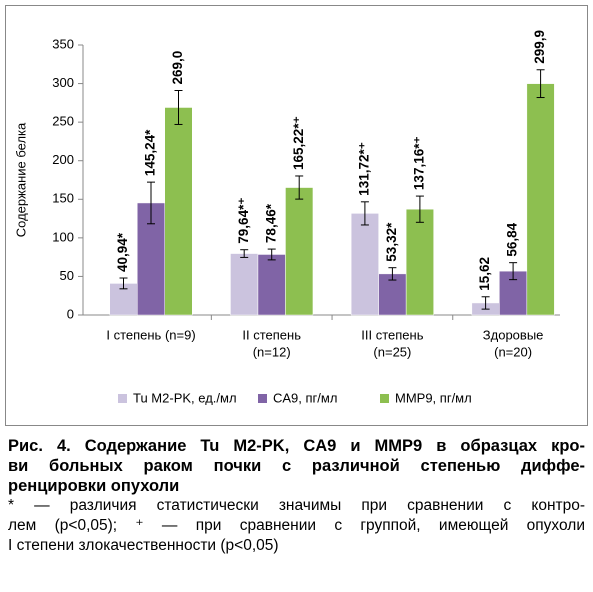 The width and height of the screenshot is (593, 592). I want to click on data-label: 15,62, so click(484, 274).